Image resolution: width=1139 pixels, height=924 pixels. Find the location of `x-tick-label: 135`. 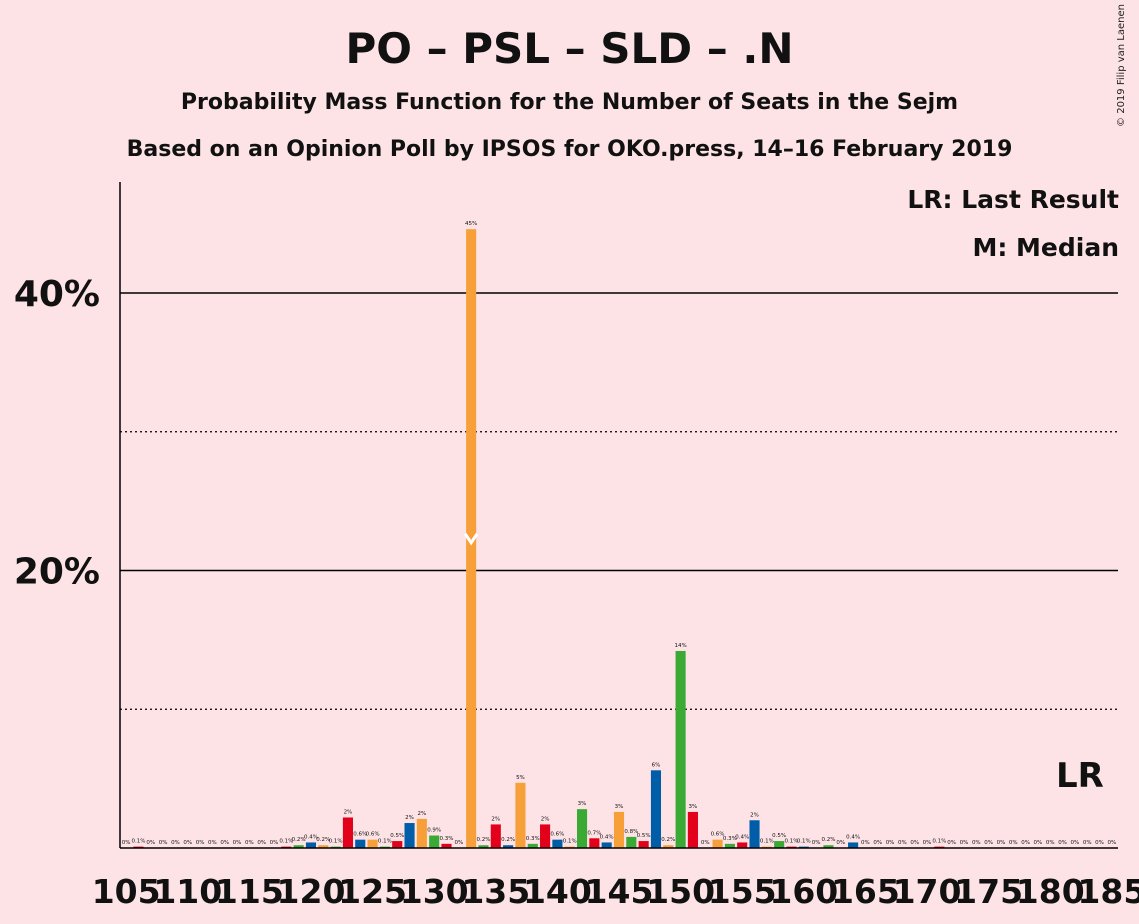

x-tick-label: 135 is located at coordinates (495, 891).